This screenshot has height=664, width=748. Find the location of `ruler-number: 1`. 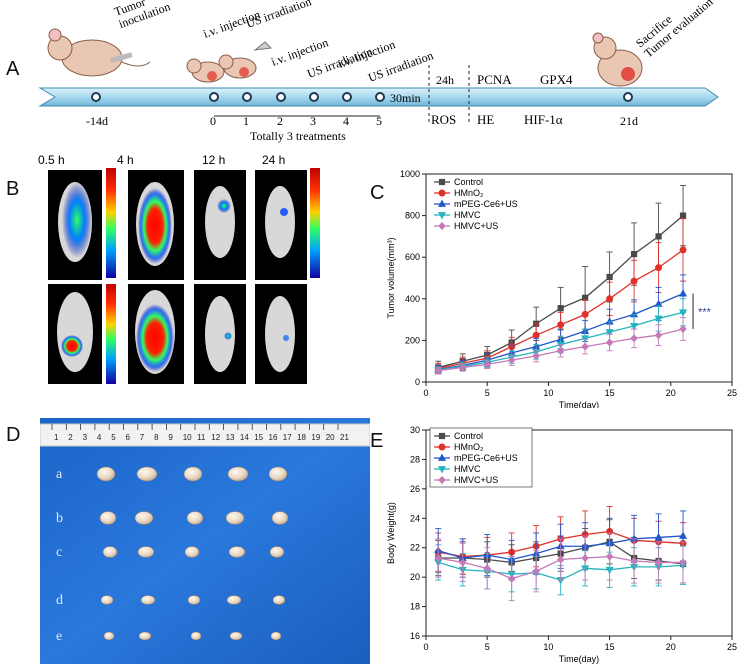

ruler-number: 1 is located at coordinates (56, 437).